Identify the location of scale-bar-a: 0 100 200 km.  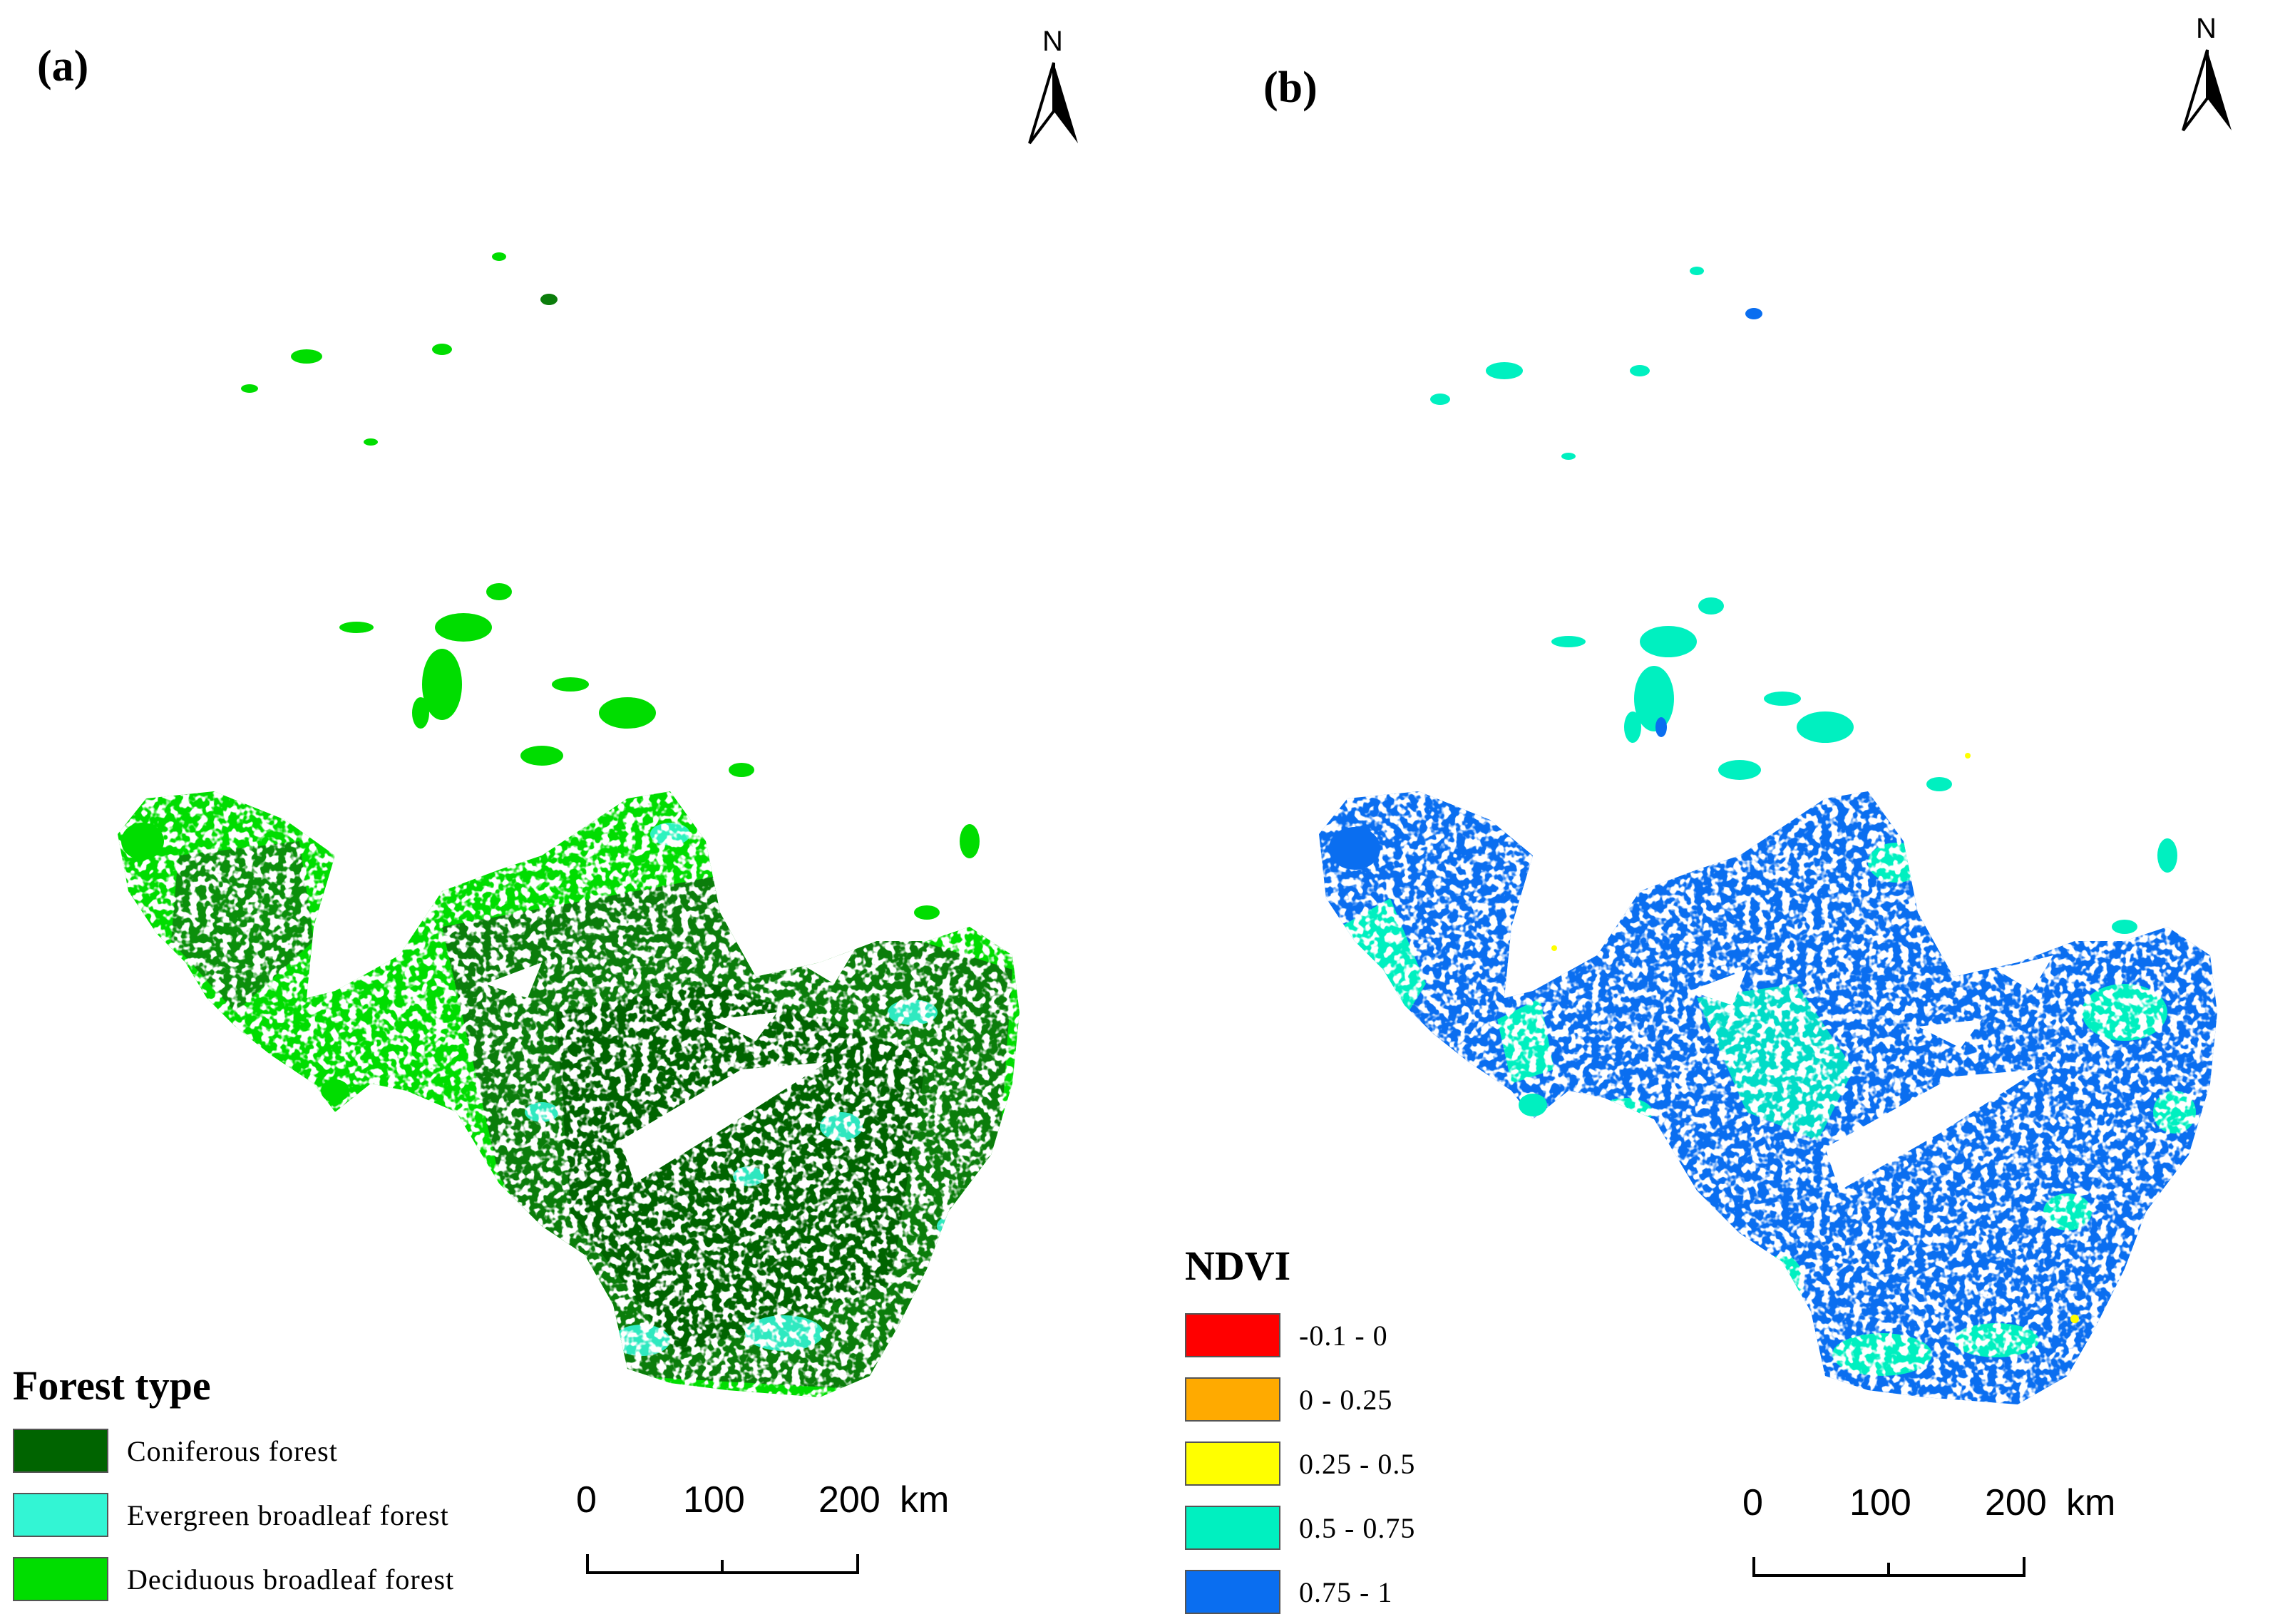
(756, 1529).